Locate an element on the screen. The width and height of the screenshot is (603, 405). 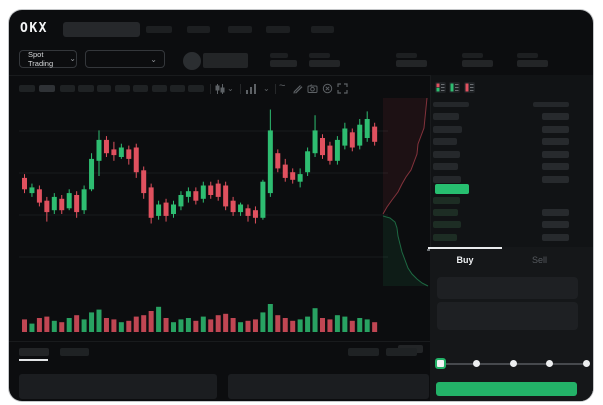
draw-pencil-icon is located at coordinates (297, 88).